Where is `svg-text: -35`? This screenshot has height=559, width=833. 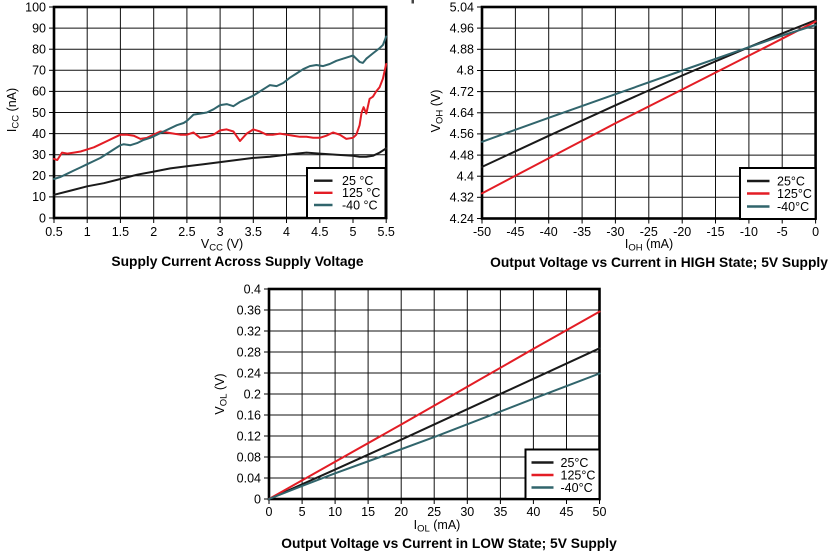
svg-text: -35 is located at coordinates (582, 232).